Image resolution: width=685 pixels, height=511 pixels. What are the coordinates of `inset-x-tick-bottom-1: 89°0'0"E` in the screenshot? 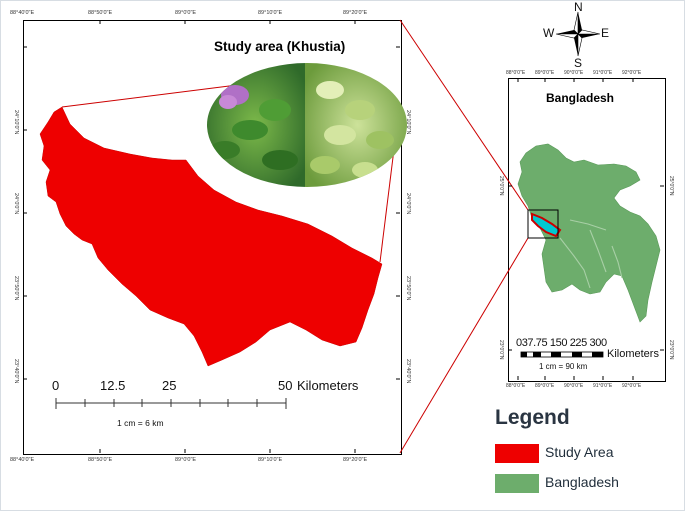 It's located at (545, 386).